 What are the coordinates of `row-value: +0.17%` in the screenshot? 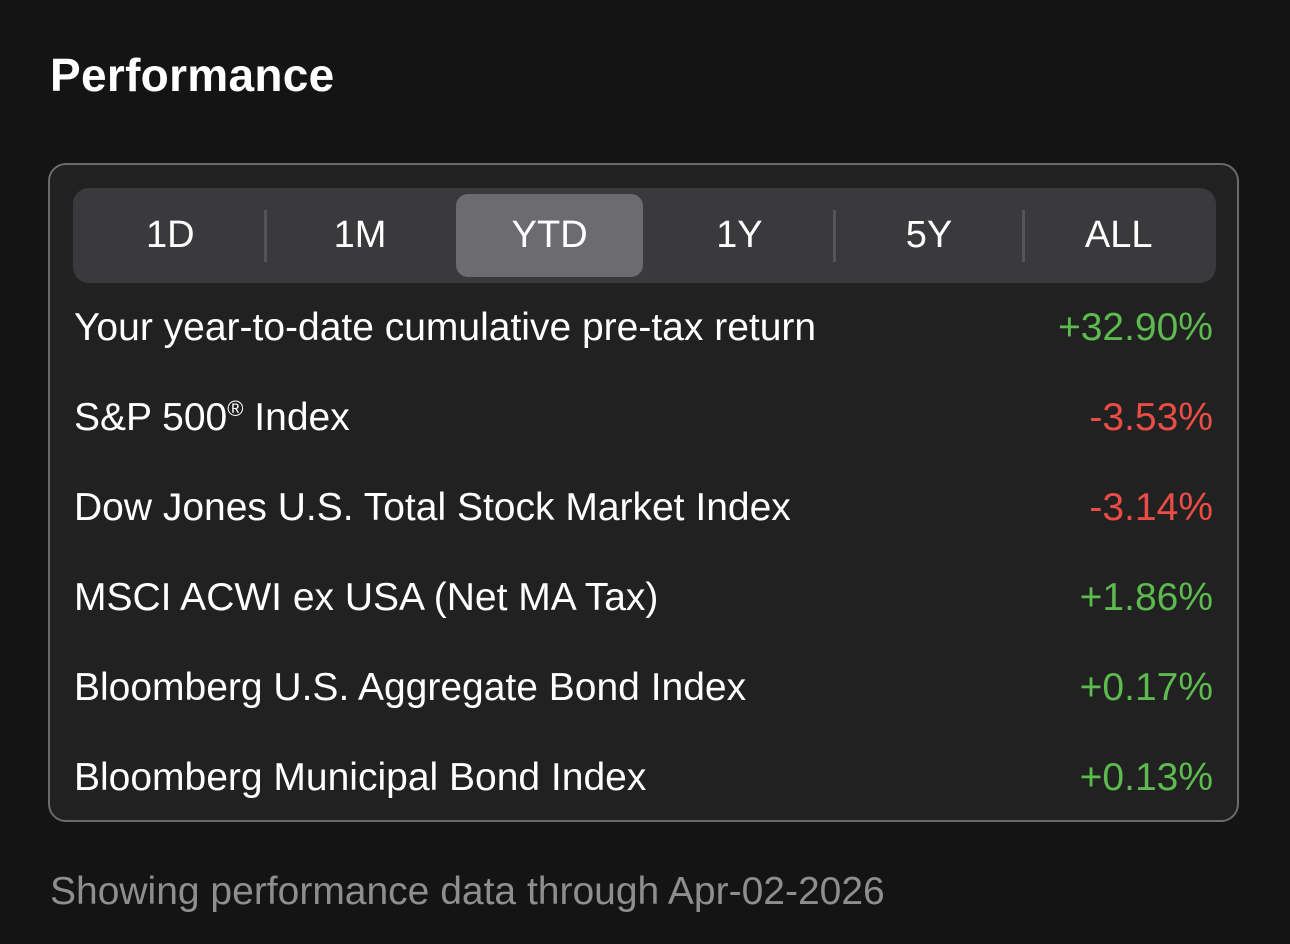 It's located at (1146, 687).